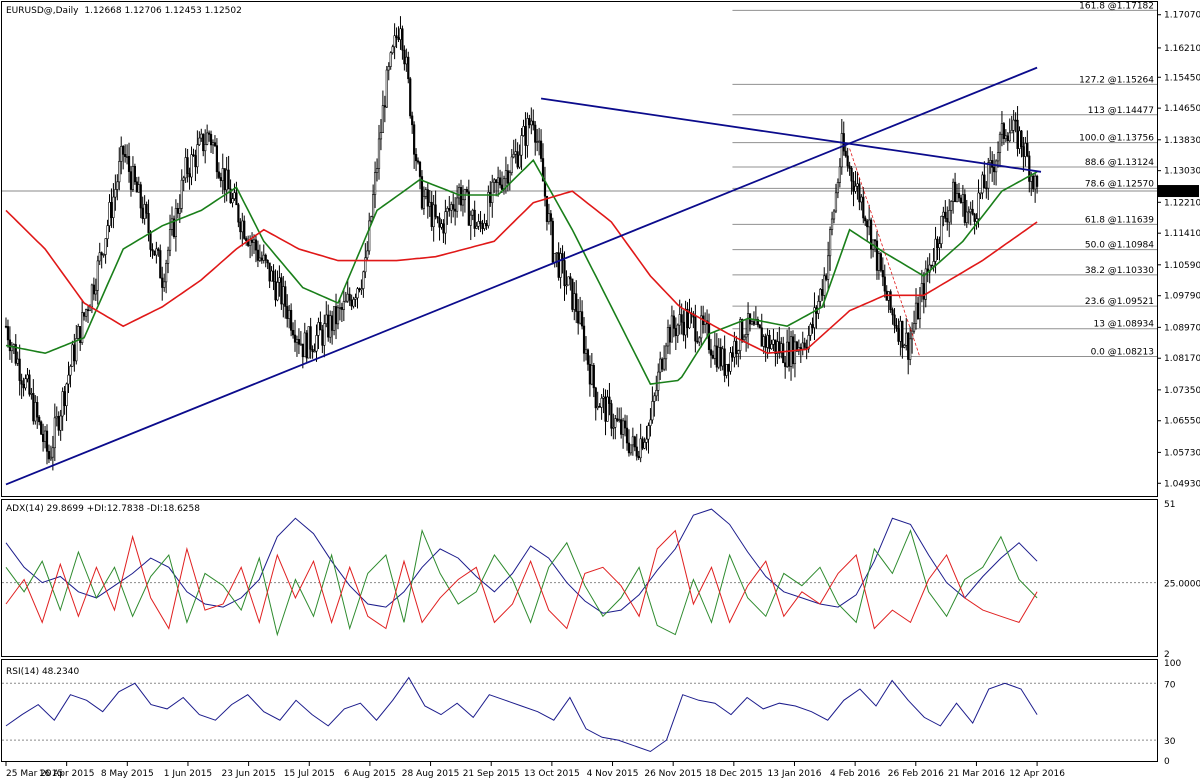 This screenshot has width=1200, height=782. What do you see at coordinates (1116, 6) in the screenshot?
I see `fib-label: 161.8 @1.17182` at bounding box center [1116, 6].